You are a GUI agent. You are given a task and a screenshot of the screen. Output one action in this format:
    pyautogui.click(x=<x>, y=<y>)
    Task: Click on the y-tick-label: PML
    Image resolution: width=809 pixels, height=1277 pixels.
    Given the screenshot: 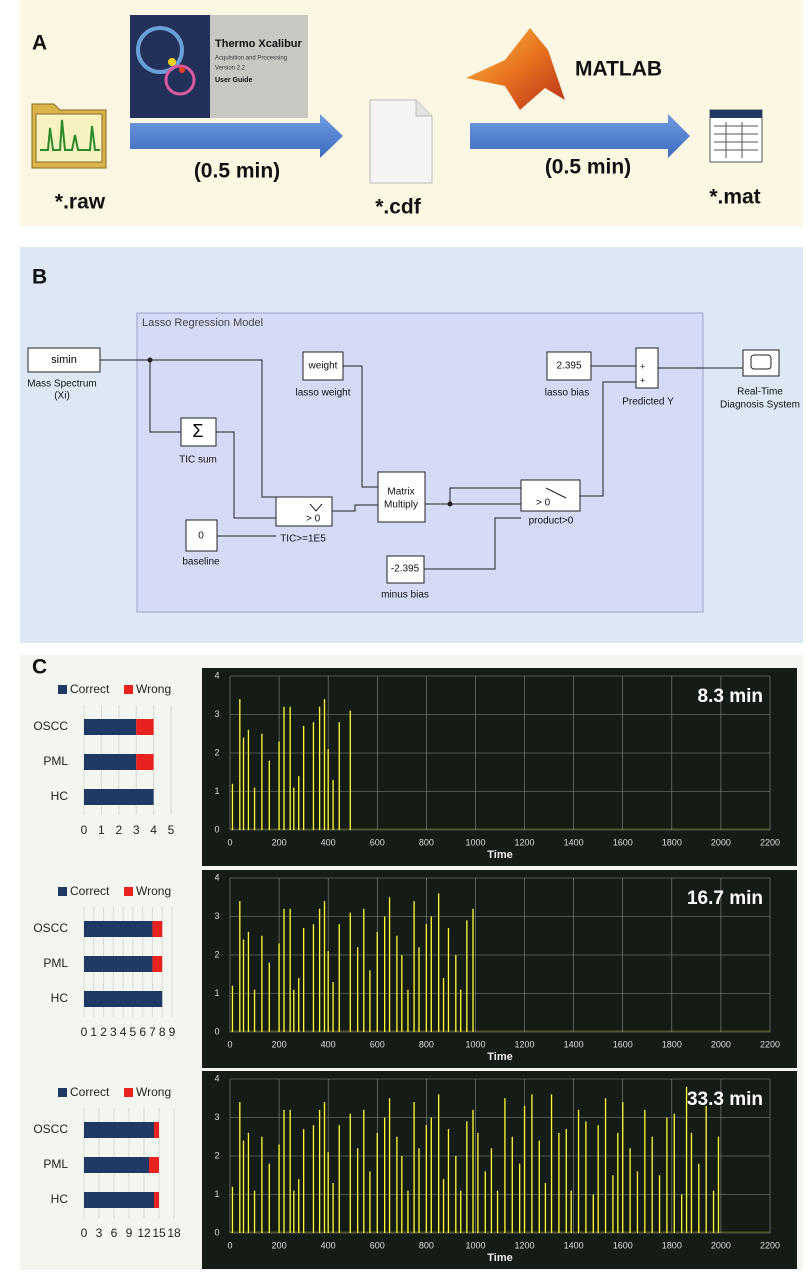 What is the action you would take?
    pyautogui.click(x=55, y=1164)
    